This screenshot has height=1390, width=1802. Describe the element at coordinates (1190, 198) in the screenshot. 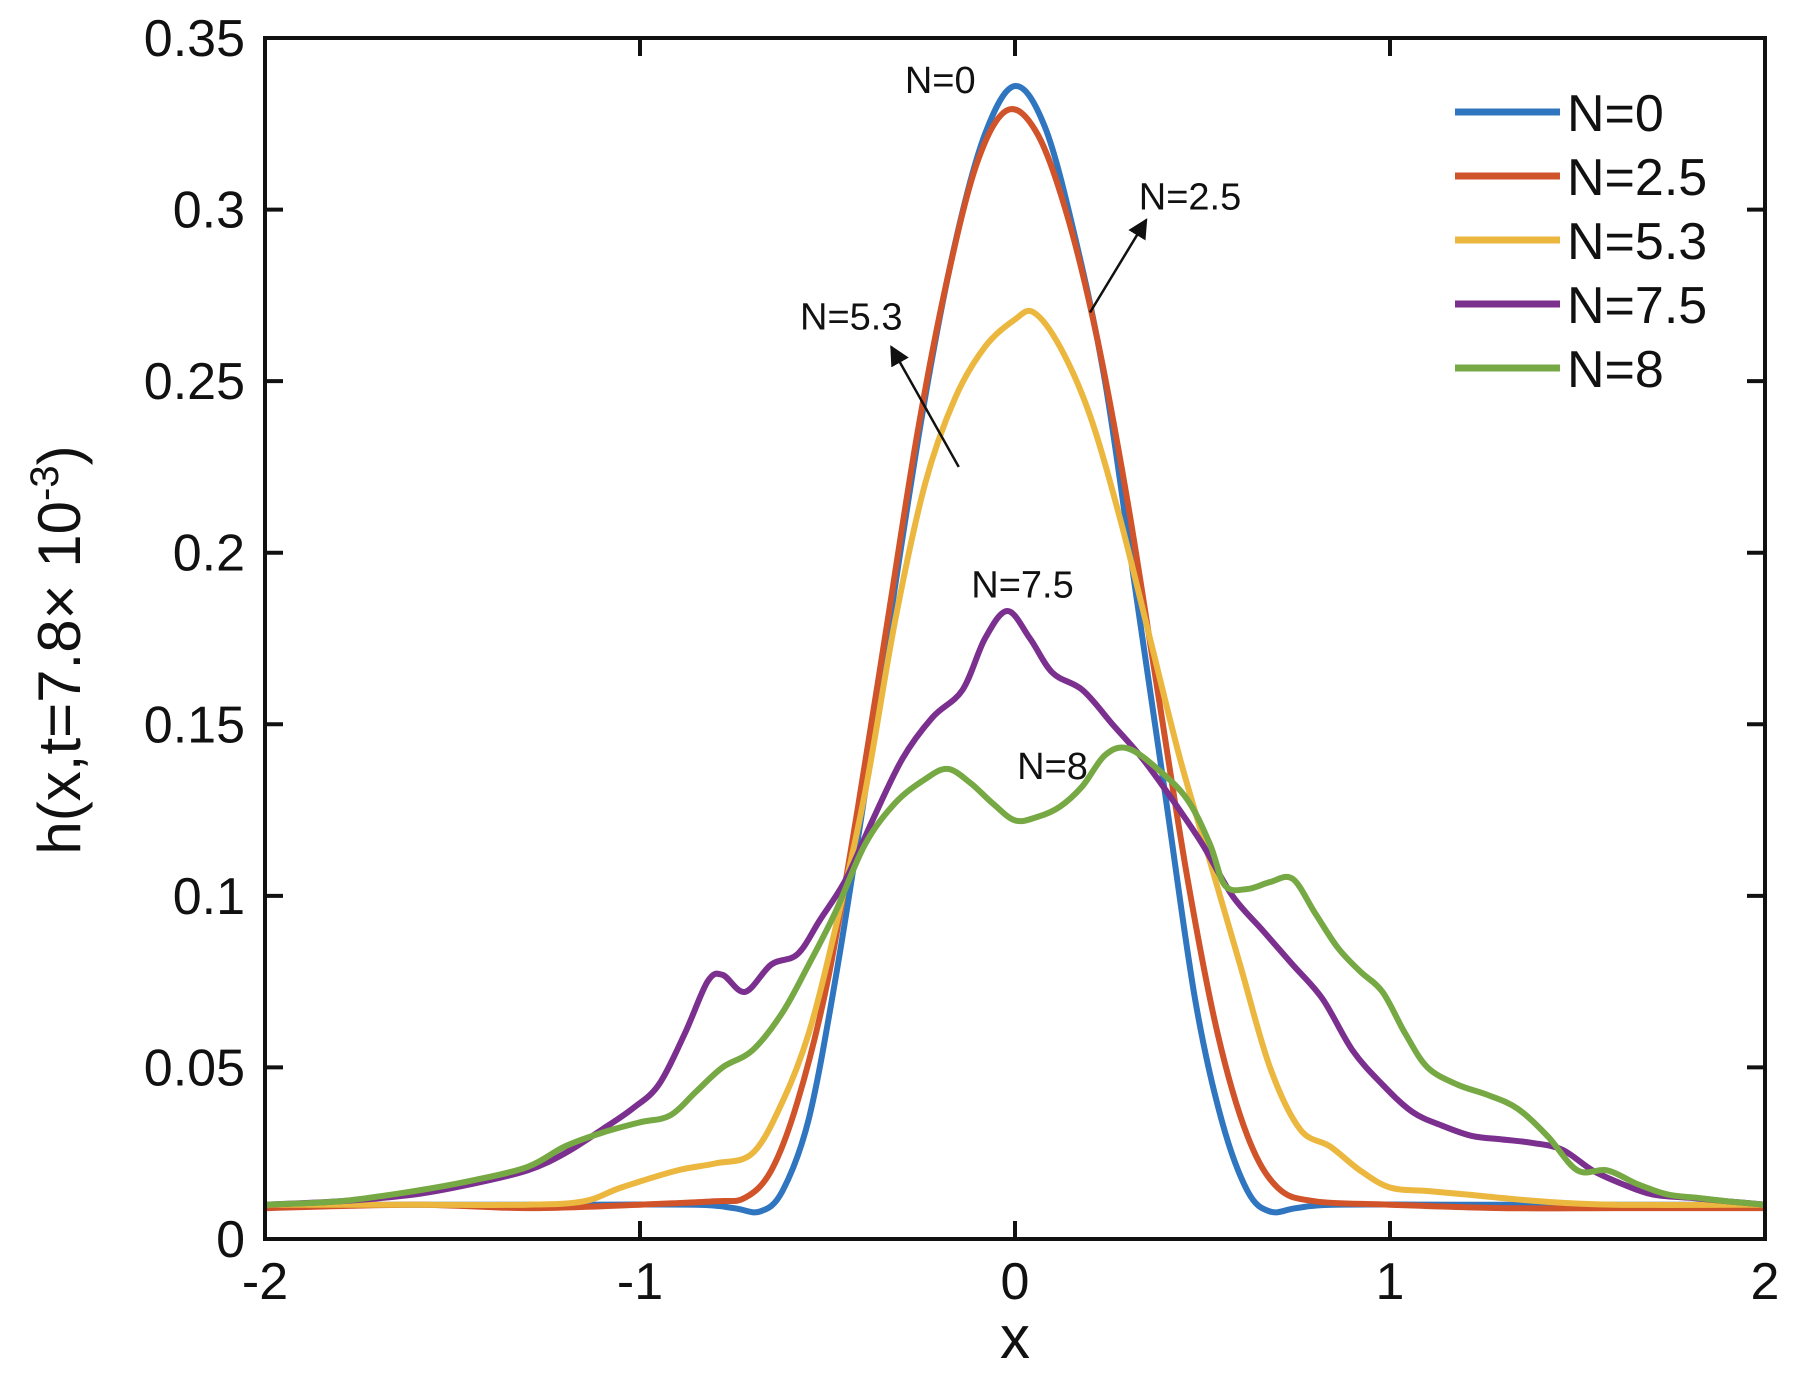

I see `annotation-label: N=2.5` at that location.